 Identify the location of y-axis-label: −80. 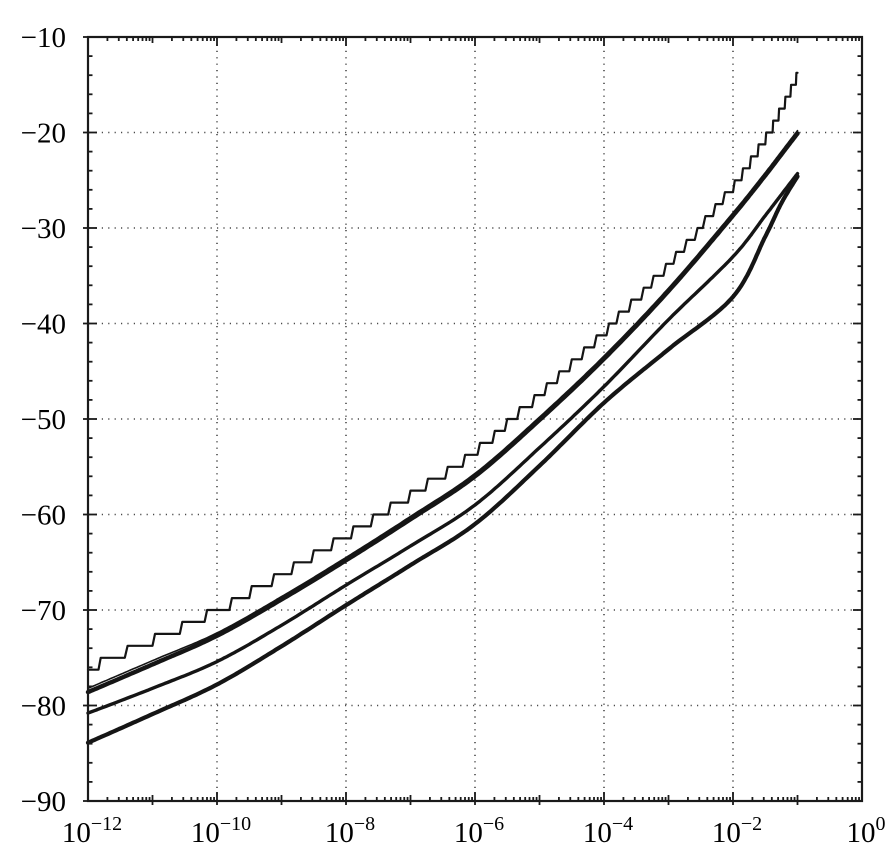
(43, 707).